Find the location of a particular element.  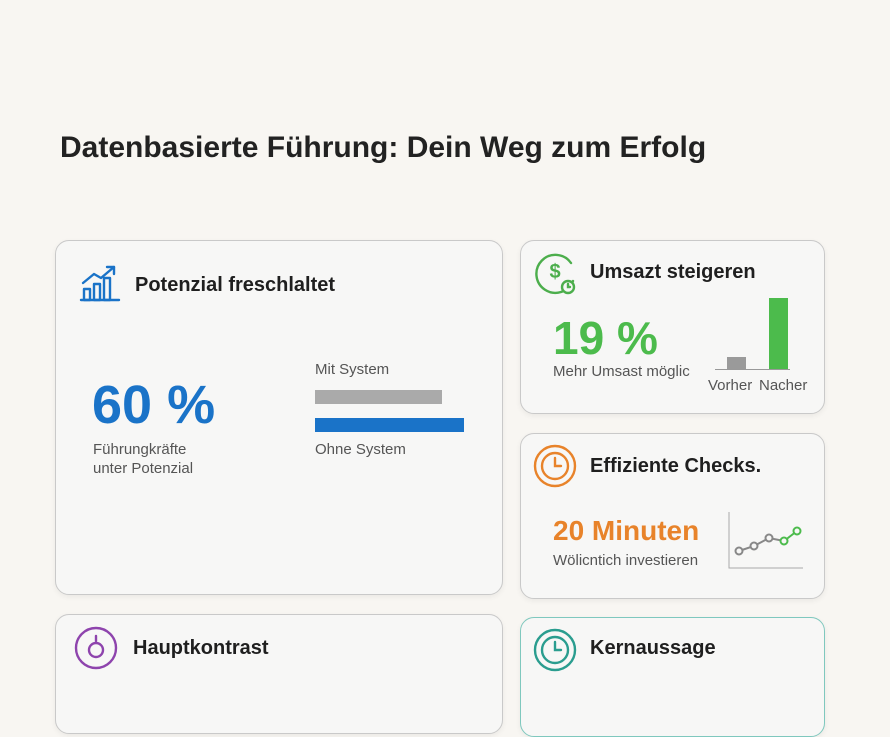

card-title: Kernaussage is located at coordinates (653, 648).